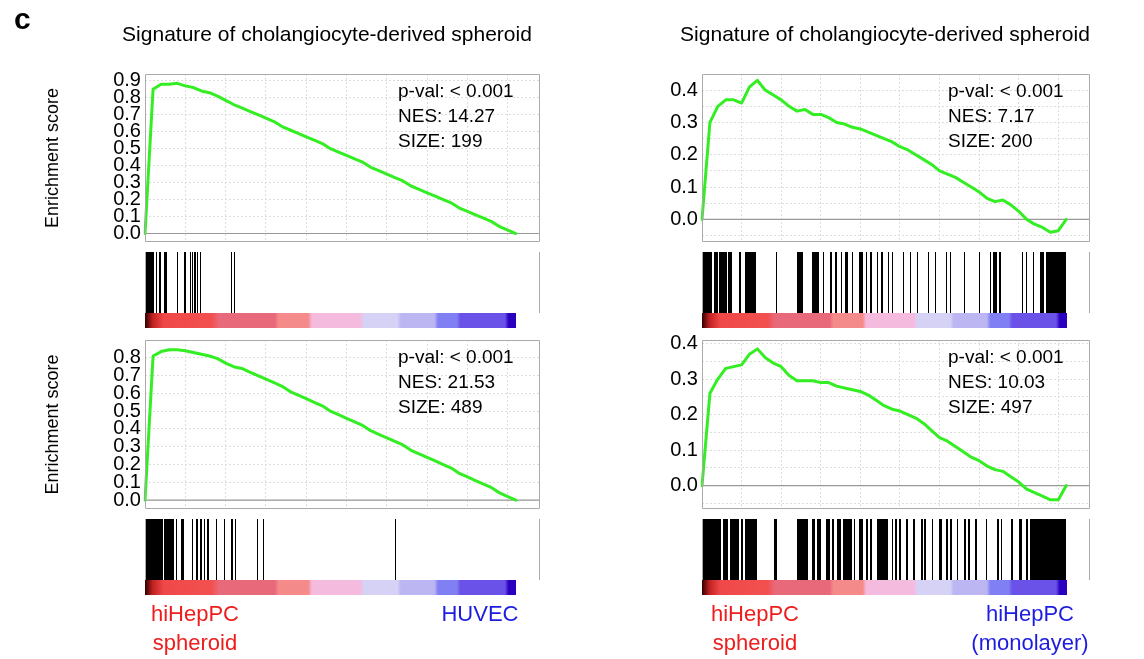  I want to click on annotation: NES: 14.27, so click(447, 115).